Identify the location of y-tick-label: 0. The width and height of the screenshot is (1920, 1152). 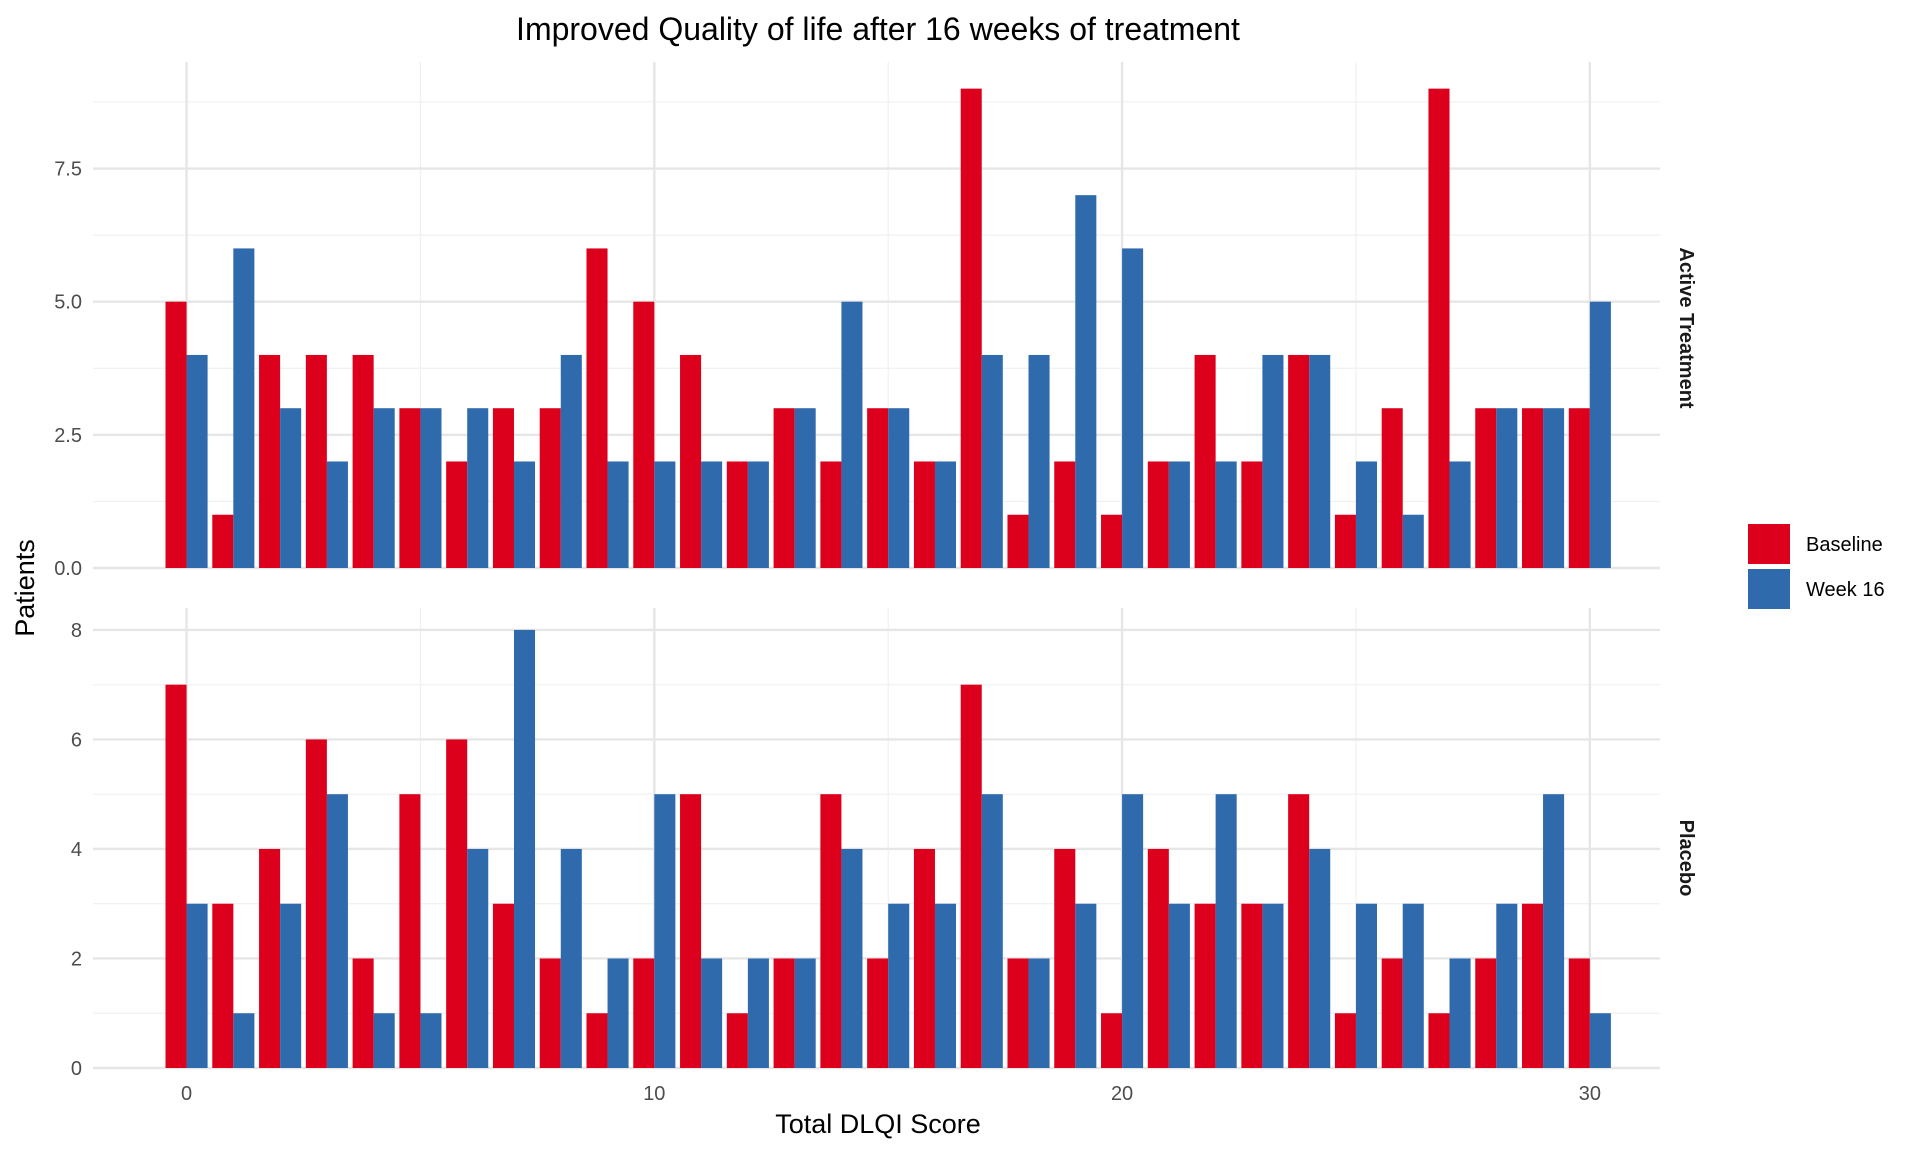
(76, 1069).